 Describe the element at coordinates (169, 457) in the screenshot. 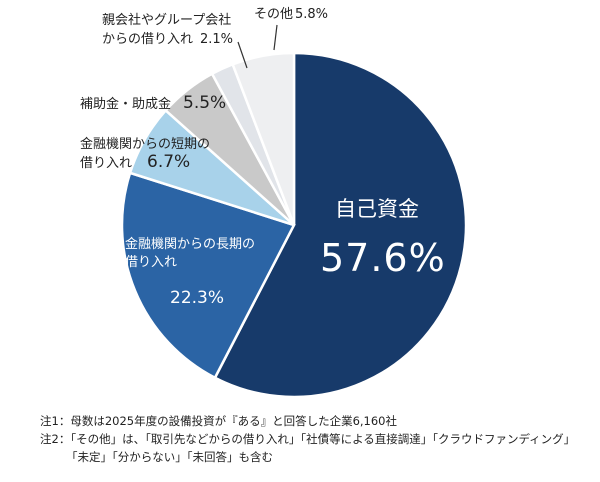

I see `note-2-continued: 「未定」「分からない」「未回答」も含む` at that location.